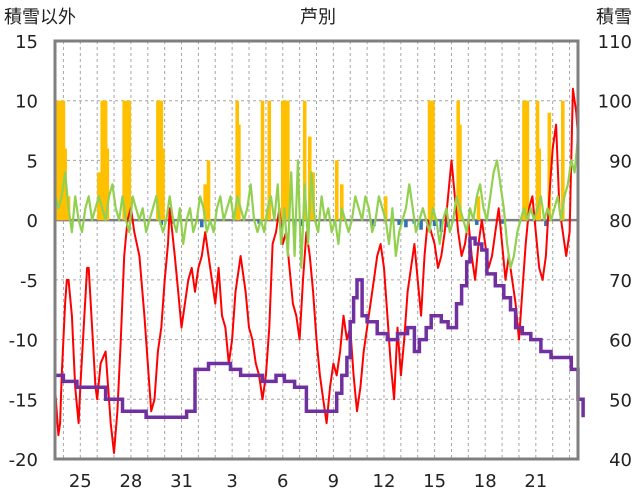 Image resolution: width=636 pixels, height=501 pixels. What do you see at coordinates (620, 161) in the screenshot?
I see `right-tick-label: 90` at bounding box center [620, 161].